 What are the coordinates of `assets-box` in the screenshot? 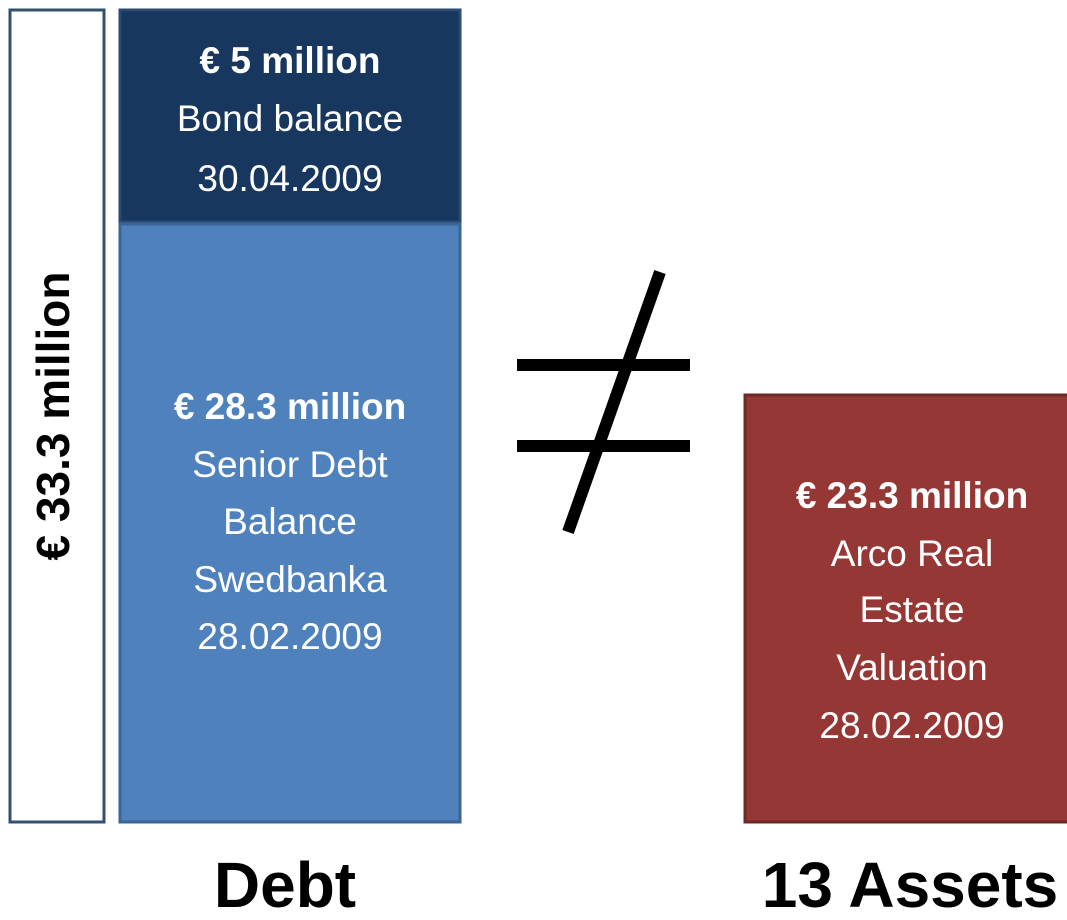 It's located at (905, 608).